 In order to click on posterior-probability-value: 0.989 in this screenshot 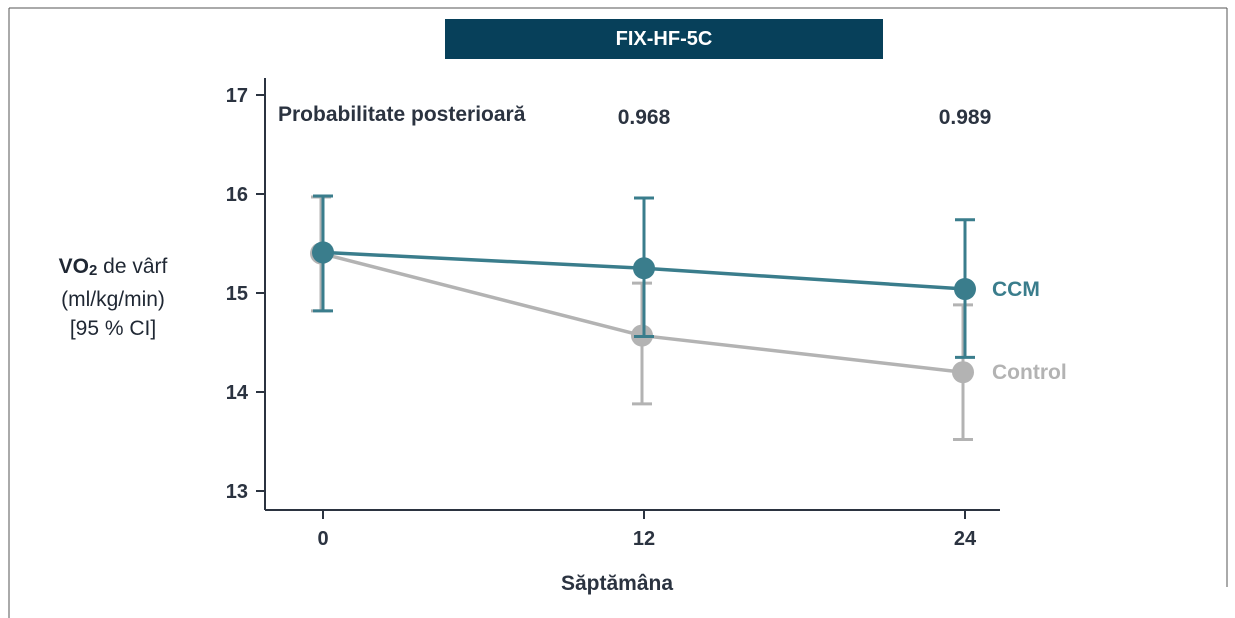, I will do `click(965, 117)`.